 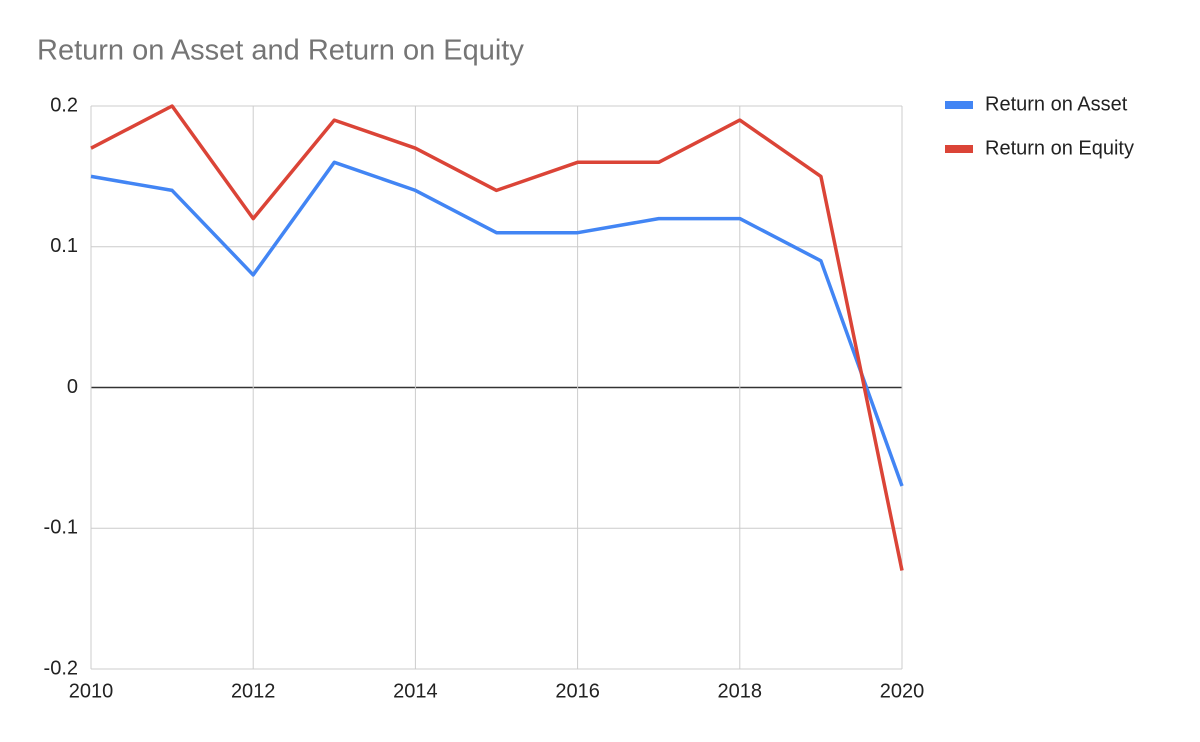 What do you see at coordinates (61, 668) in the screenshot?
I see `y-tick-label: -0.2` at bounding box center [61, 668].